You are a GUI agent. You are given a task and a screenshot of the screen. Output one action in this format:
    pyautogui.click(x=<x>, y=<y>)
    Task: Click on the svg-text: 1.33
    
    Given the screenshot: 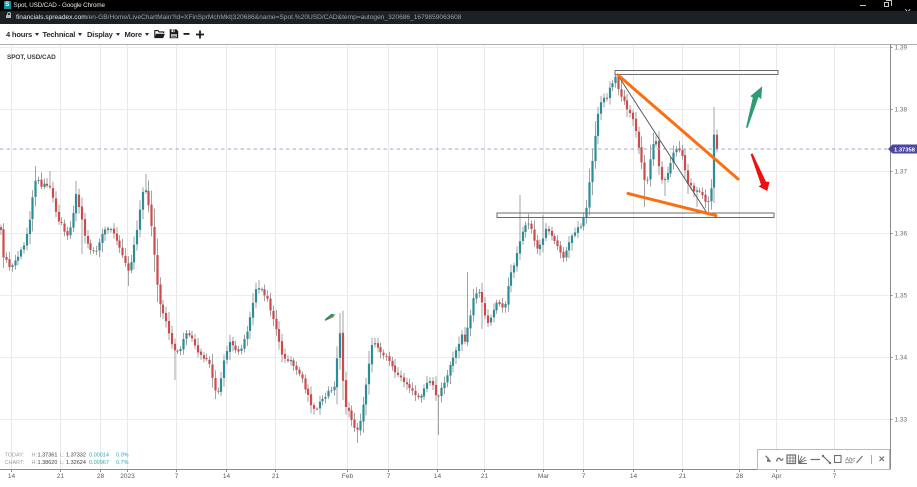 What is the action you would take?
    pyautogui.click(x=901, y=420)
    